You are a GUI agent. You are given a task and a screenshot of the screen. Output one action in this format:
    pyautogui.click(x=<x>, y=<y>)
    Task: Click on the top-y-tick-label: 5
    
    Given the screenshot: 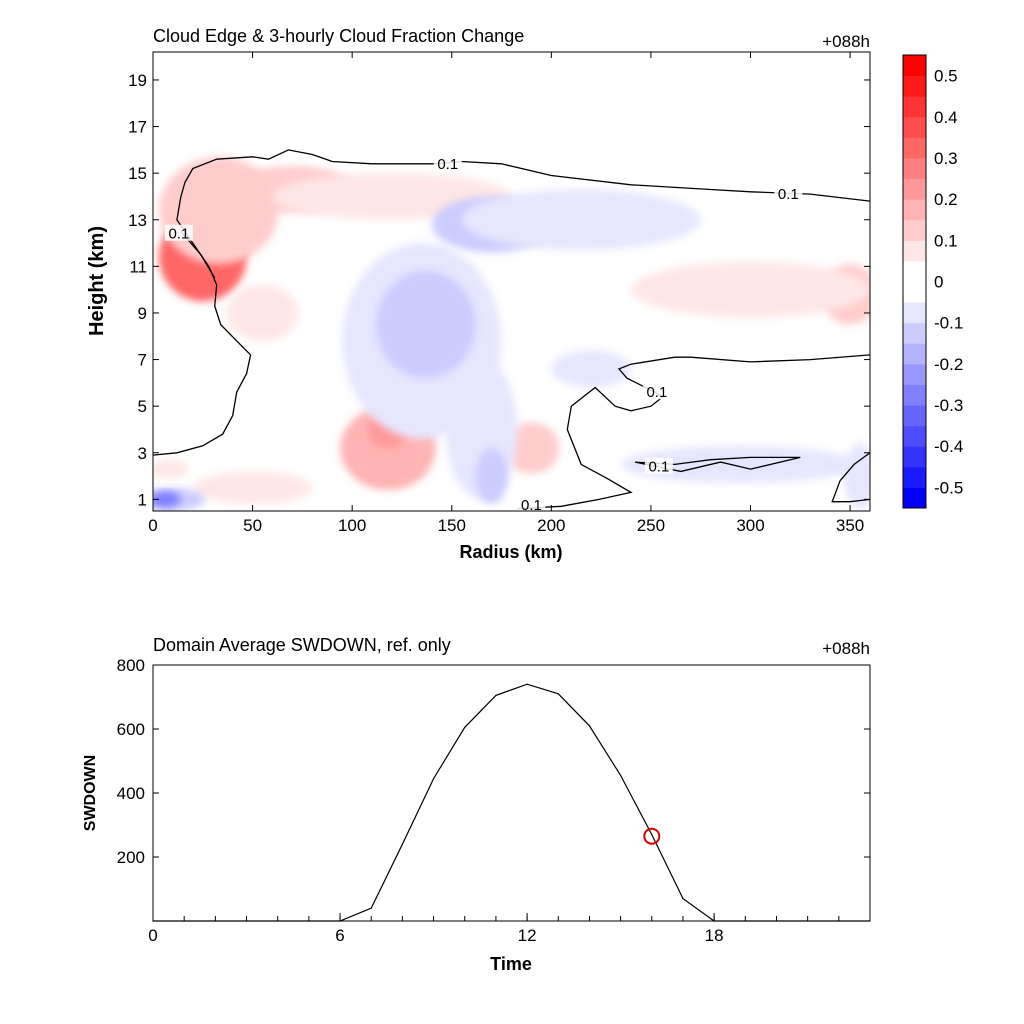 What is the action you would take?
    pyautogui.click(x=142, y=406)
    